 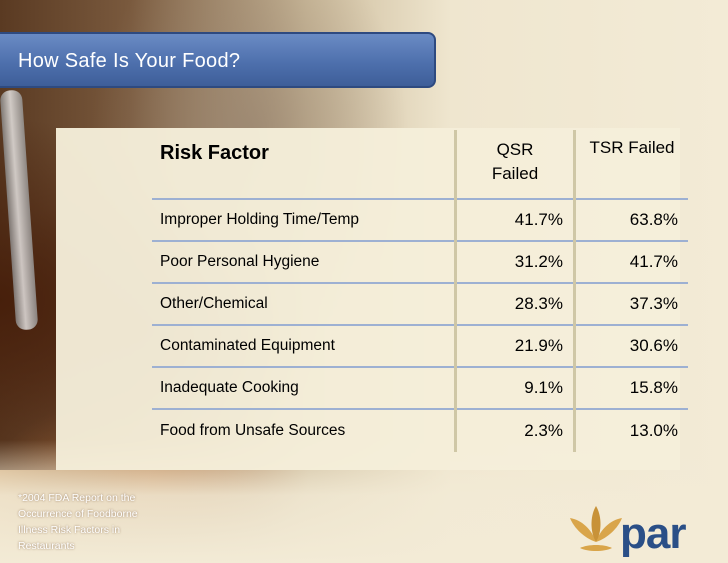 I want to click on qsr-failed-cell: 31.2%, so click(x=515, y=262).